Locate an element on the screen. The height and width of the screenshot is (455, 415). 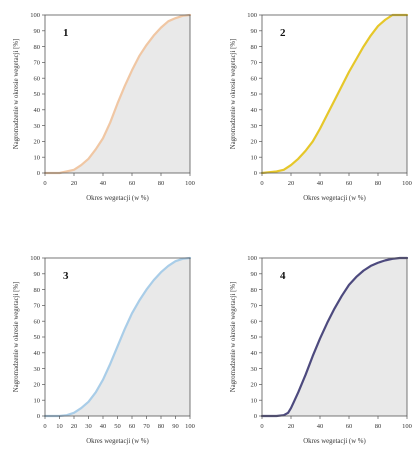
x-tick-label: 10 is located at coordinates (59, 426).